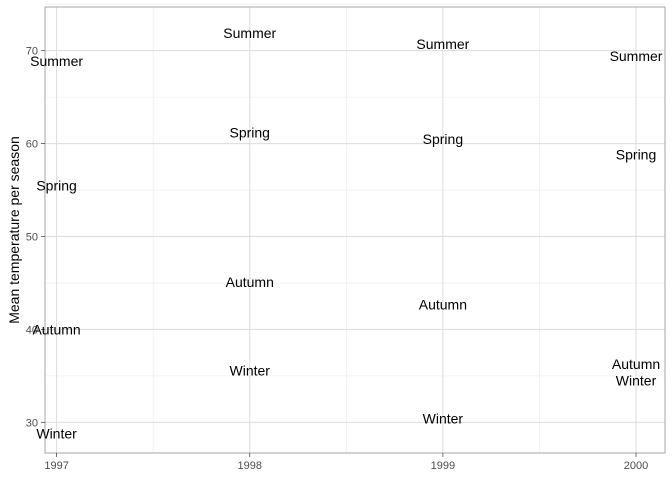 The image size is (672, 480). Describe the element at coordinates (56, 466) in the screenshot. I see `x-tick-label: 1997` at that location.